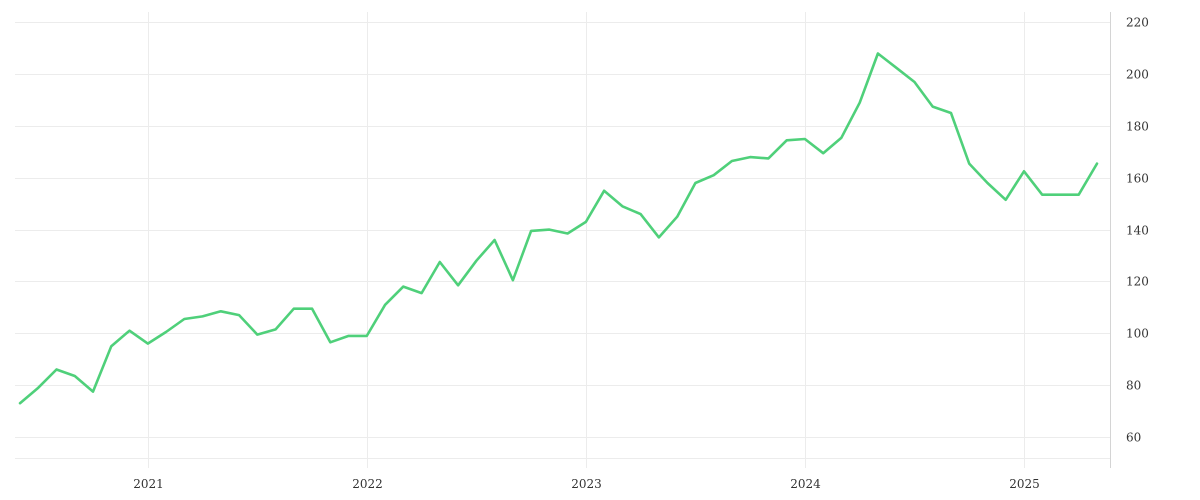  Describe the element at coordinates (586, 484) in the screenshot. I see `x-tick-label-2023: 2023` at that location.